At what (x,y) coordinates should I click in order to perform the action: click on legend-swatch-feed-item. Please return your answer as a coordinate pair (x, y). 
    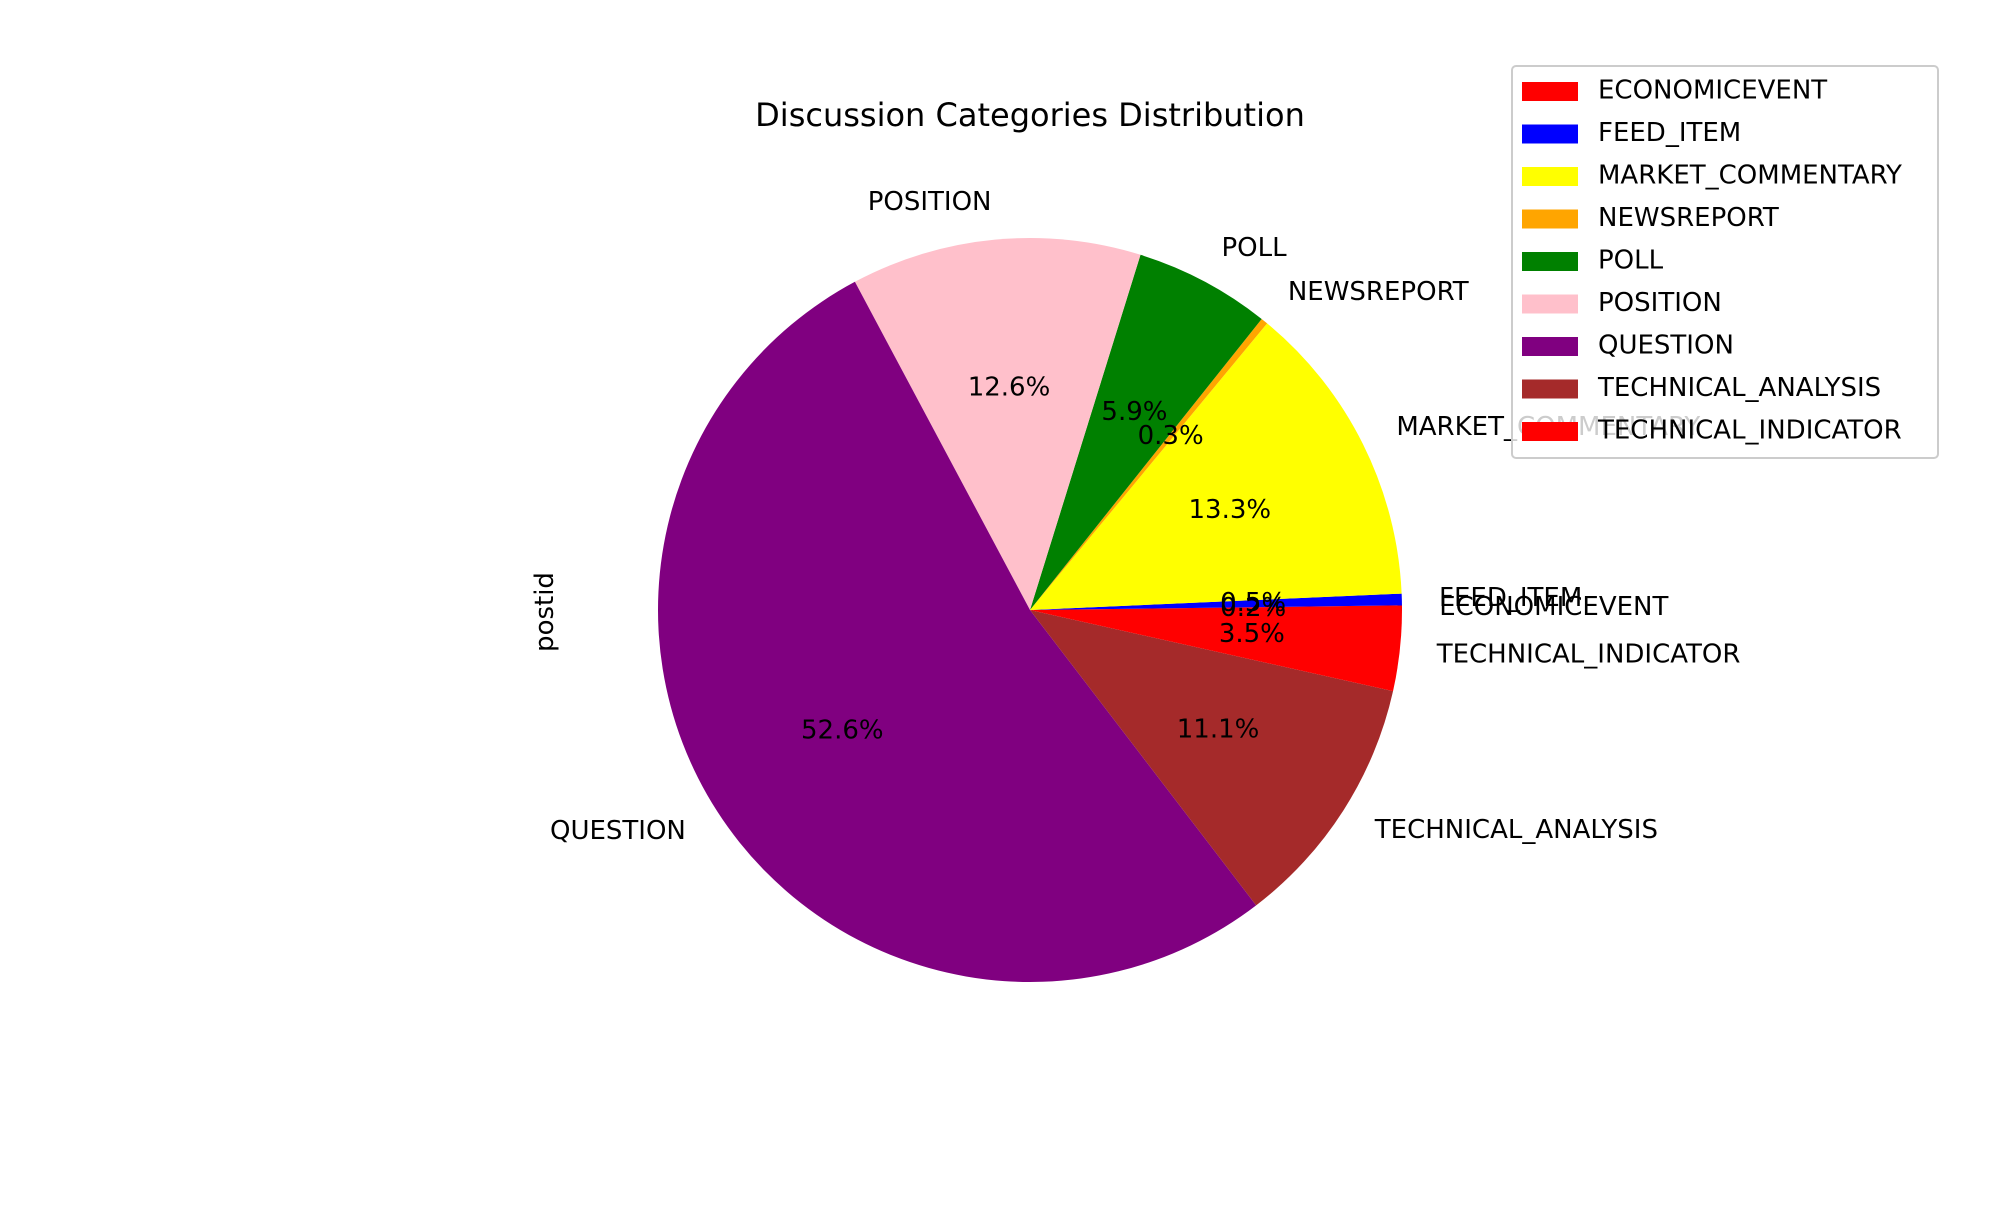
    Looking at the image, I should click on (1550, 134).